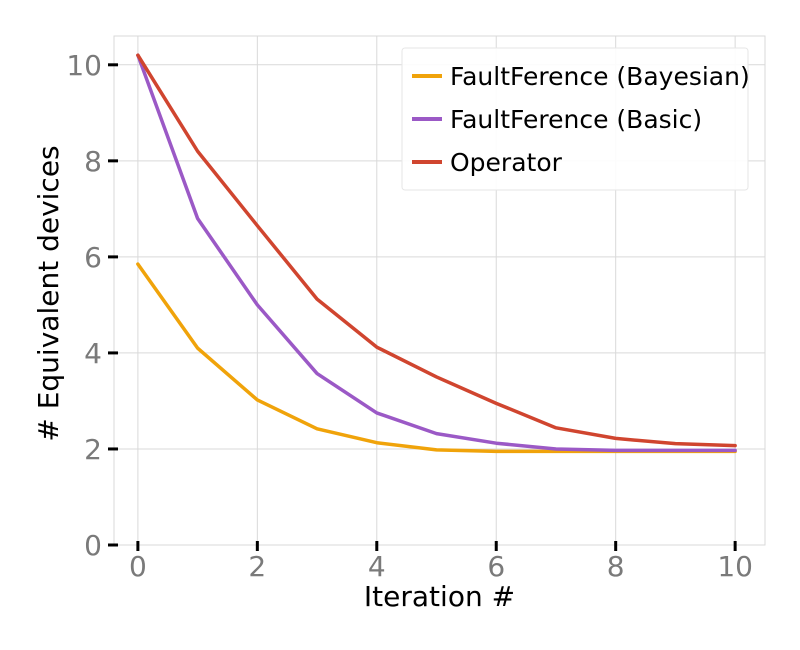  What do you see at coordinates (377, 566) in the screenshot?
I see `x-tick-label: 4` at bounding box center [377, 566].